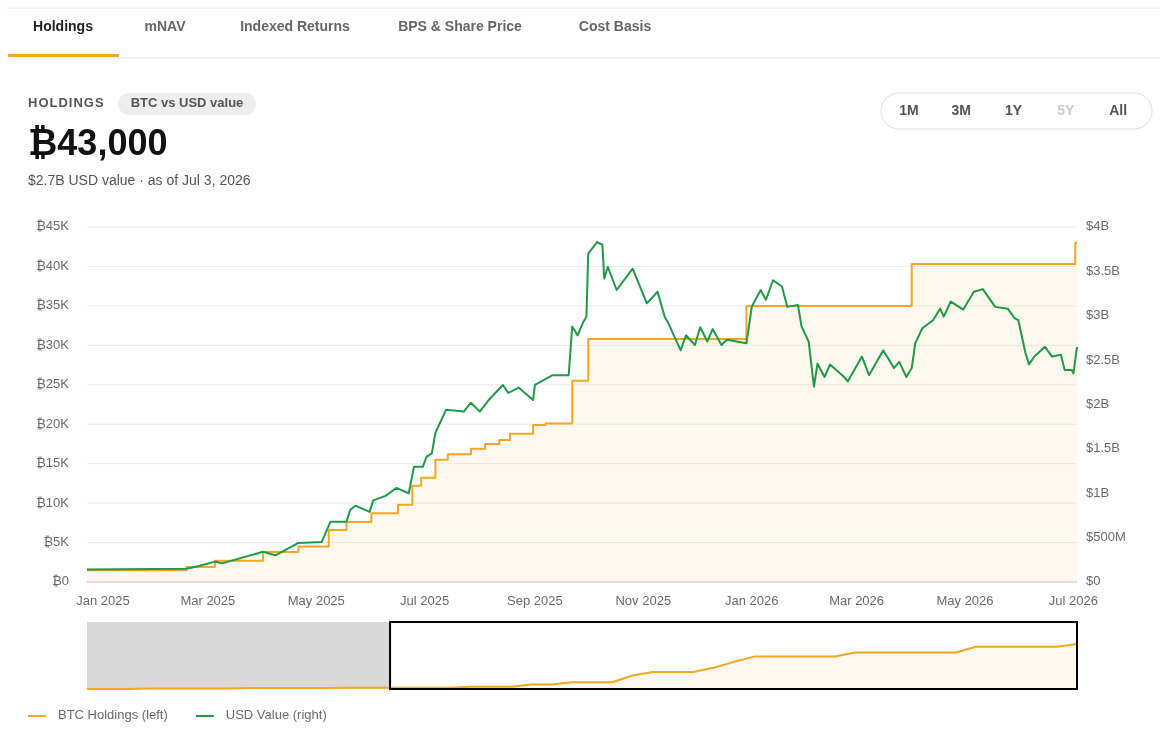 The width and height of the screenshot is (1167, 755). What do you see at coordinates (53, 384) in the screenshot?
I see `y-tick-label: ₿25K` at bounding box center [53, 384].